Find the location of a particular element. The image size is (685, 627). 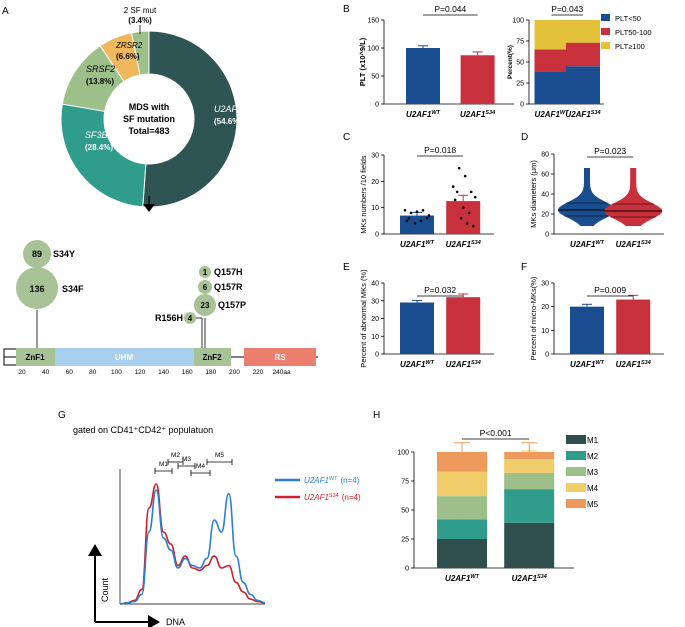

p-value-label: P=0.009 is located at coordinates (610, 290).